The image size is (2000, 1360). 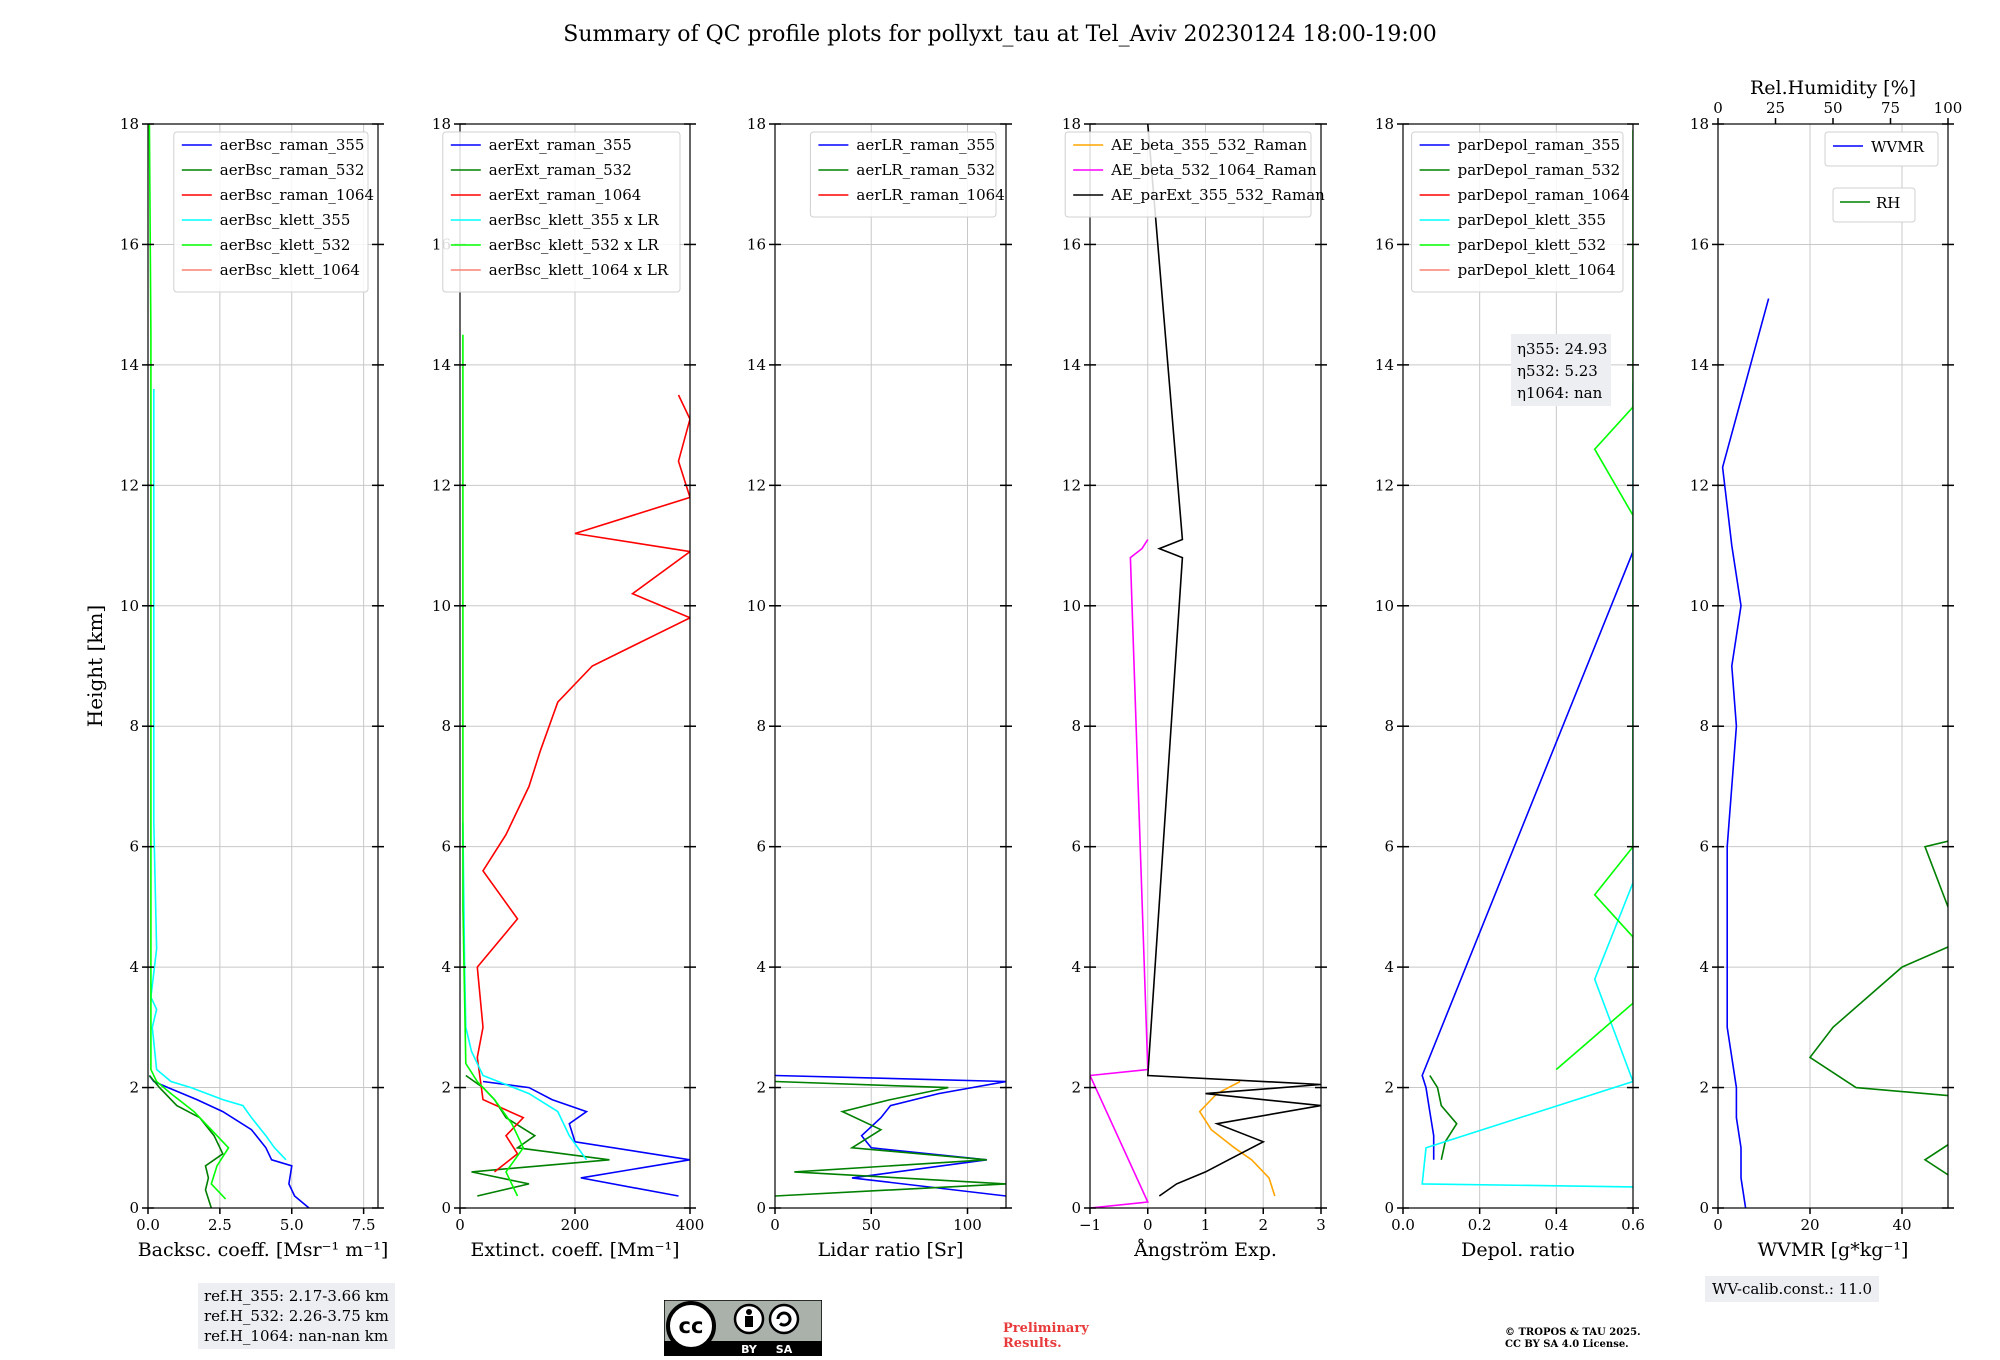 I want to click on by-text: BY, so click(x=749, y=1349).